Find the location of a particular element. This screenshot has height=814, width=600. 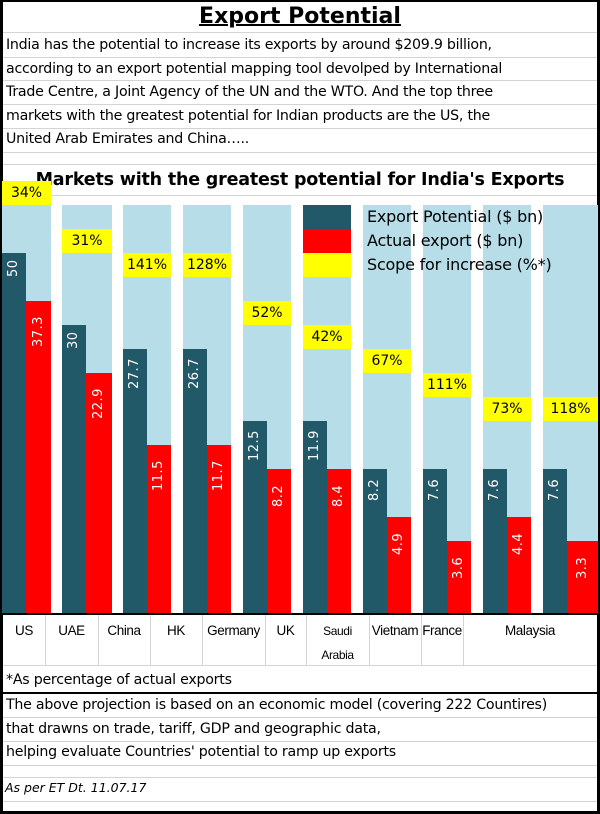

category-label-line: Arabia is located at coordinates (337, 655).